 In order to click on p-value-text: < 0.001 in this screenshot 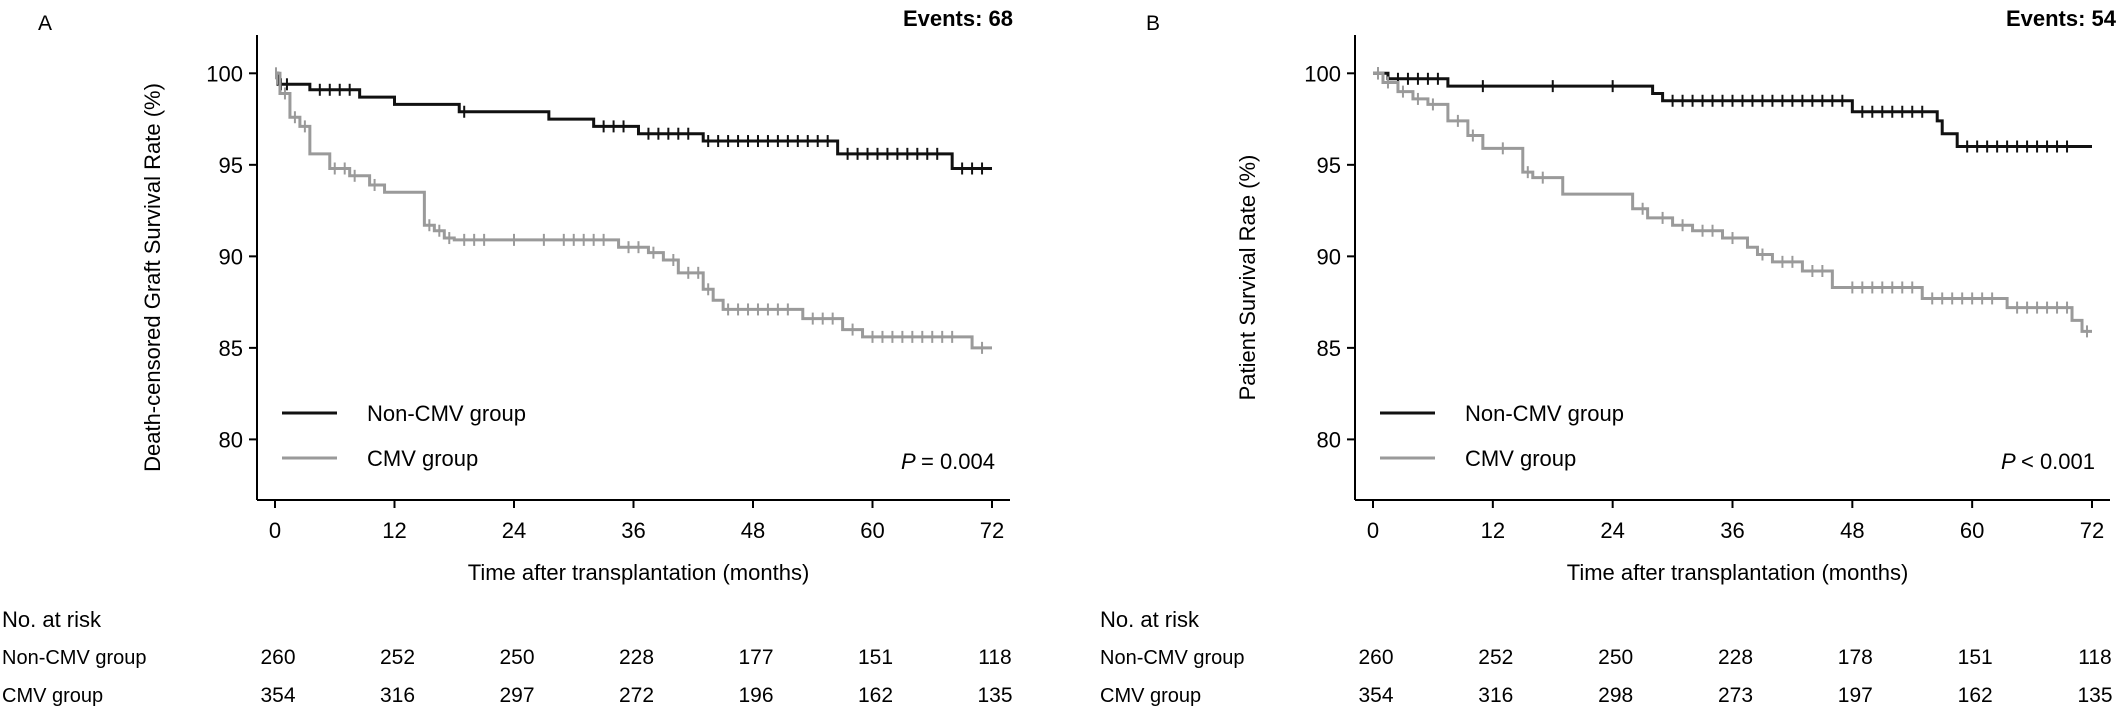, I will do `click(2058, 461)`.